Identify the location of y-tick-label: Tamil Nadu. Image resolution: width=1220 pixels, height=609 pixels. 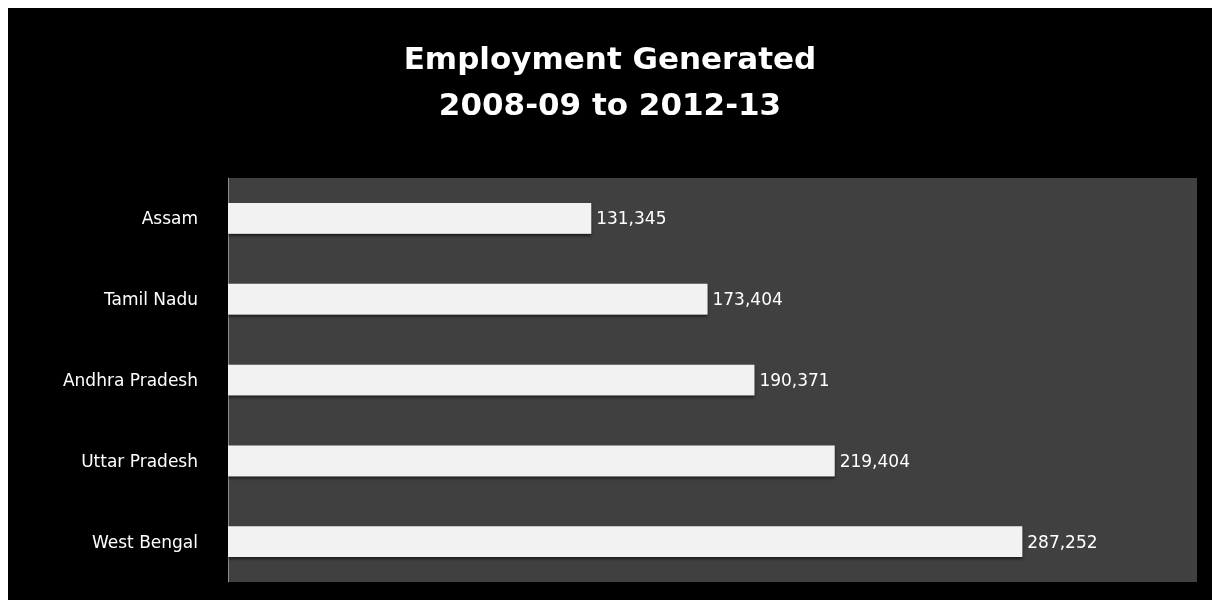
(150, 299).